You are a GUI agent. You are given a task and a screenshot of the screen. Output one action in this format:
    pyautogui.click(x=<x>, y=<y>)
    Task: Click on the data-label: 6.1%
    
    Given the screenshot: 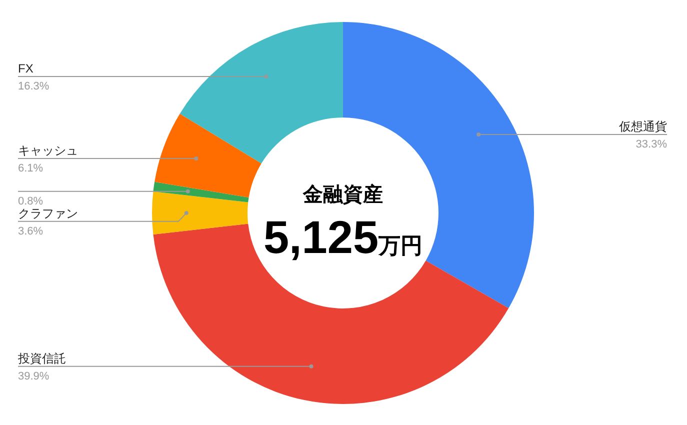 What is the action you would take?
    pyautogui.click(x=31, y=168)
    